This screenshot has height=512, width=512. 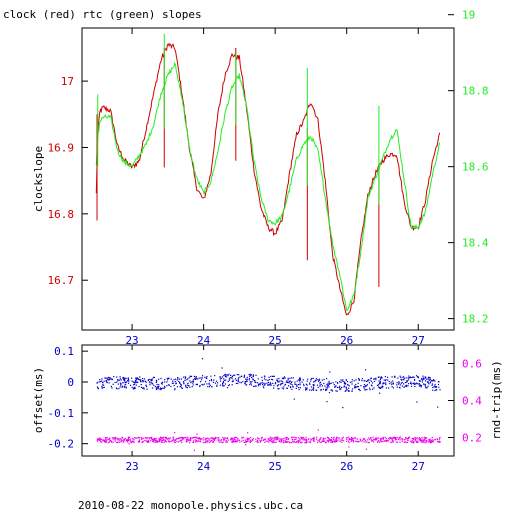 I want to click on y-tick-label: 0, so click(x=70, y=382).